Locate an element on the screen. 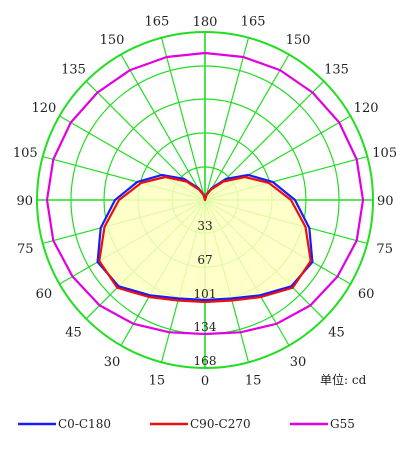 Image resolution: width=396 pixels, height=454 pixels. legend-label: G55 is located at coordinates (342, 424).